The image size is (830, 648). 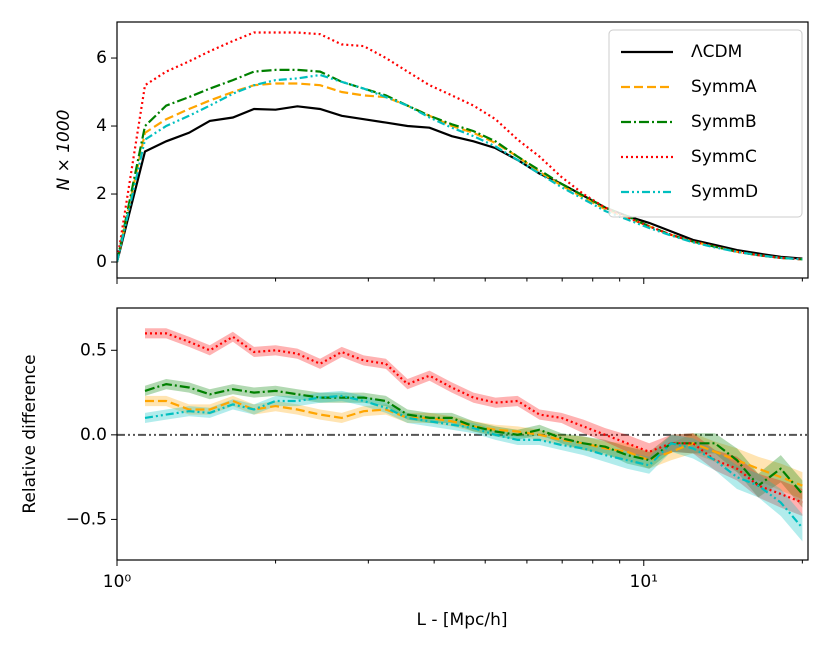 What do you see at coordinates (462, 620) in the screenshot?
I see `x-axis-label: L - [Mpc/h]` at bounding box center [462, 620].